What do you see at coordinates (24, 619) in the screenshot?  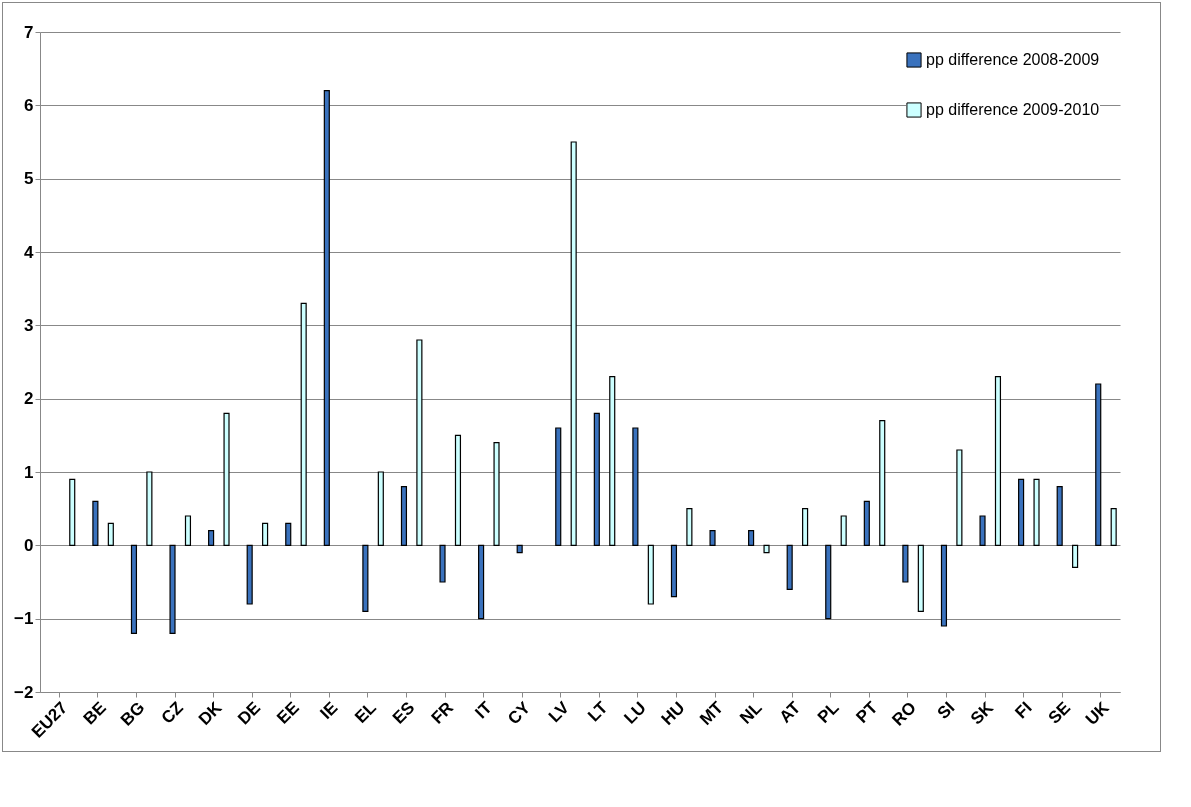 I see `y-tick-label: −1` at bounding box center [24, 619].